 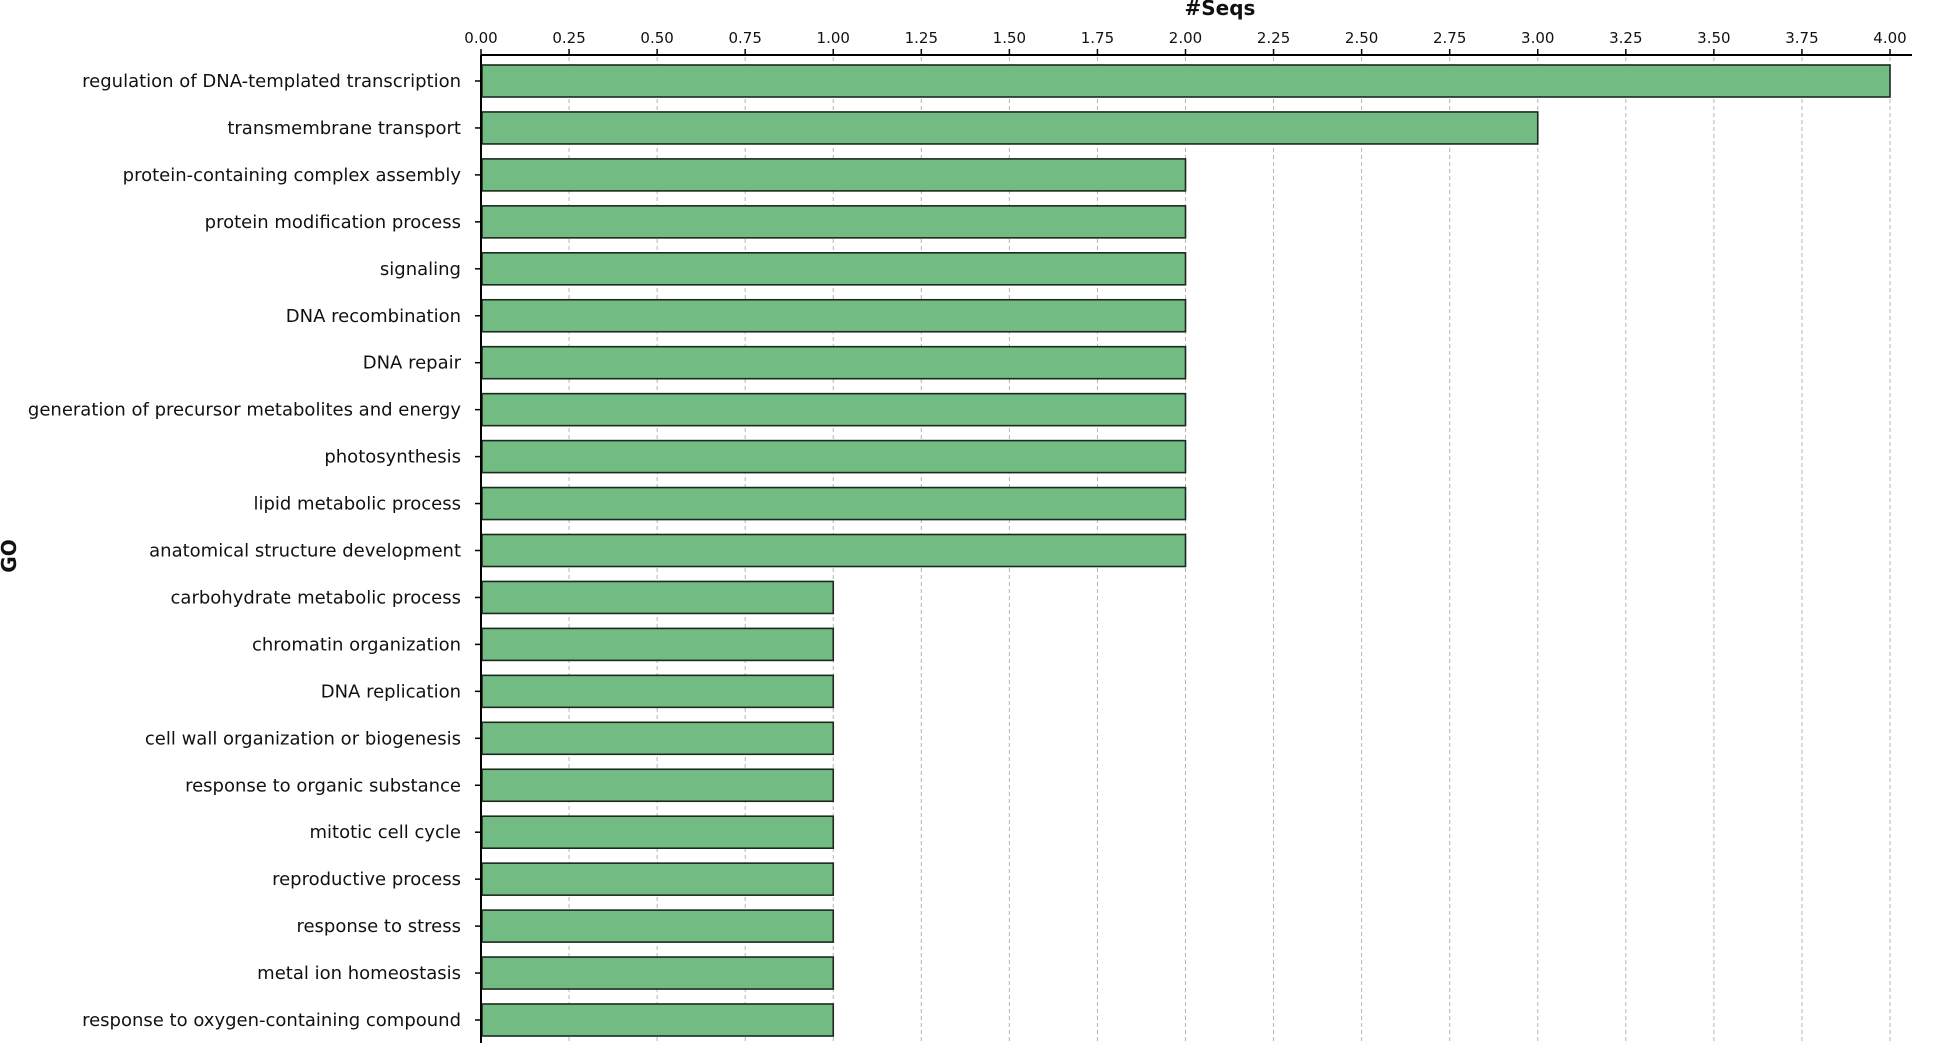 What do you see at coordinates (1361, 38) in the screenshot?
I see `x-tick-label: 2.50` at bounding box center [1361, 38].